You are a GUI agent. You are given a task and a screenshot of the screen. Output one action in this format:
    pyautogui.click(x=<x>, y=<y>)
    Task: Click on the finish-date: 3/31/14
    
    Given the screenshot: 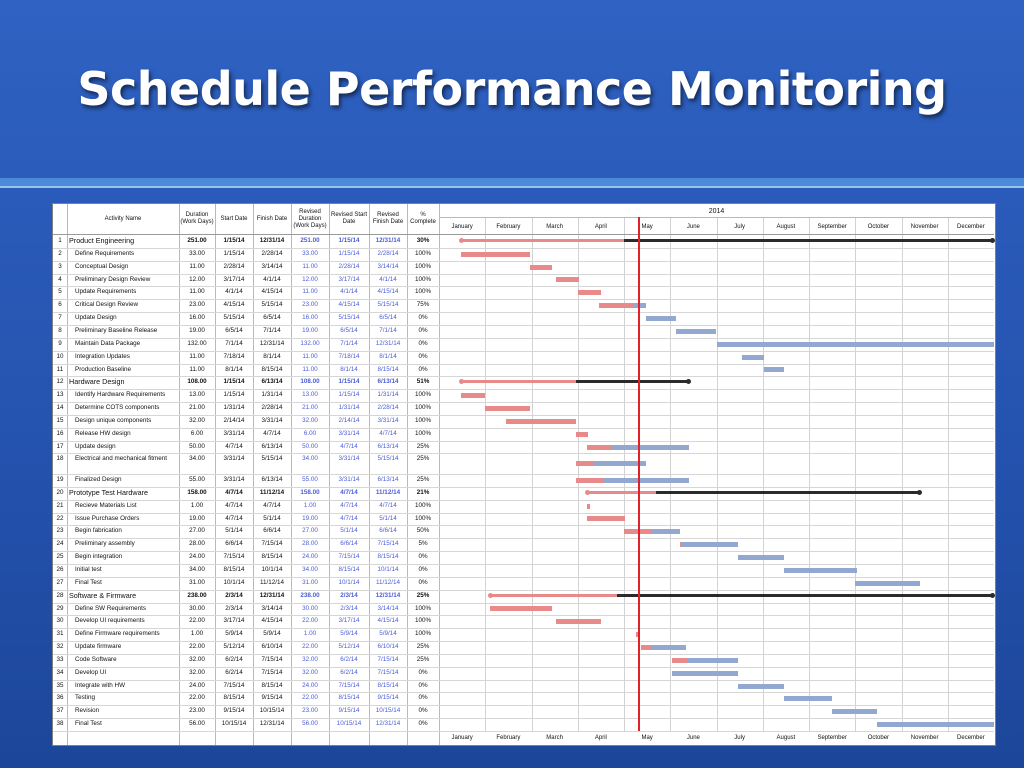 What is the action you would take?
    pyautogui.click(x=272, y=420)
    